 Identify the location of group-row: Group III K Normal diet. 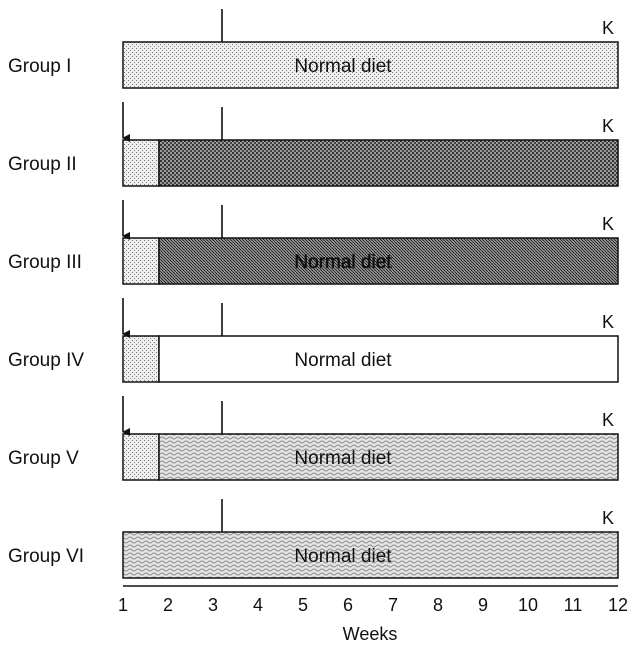
(313, 242).